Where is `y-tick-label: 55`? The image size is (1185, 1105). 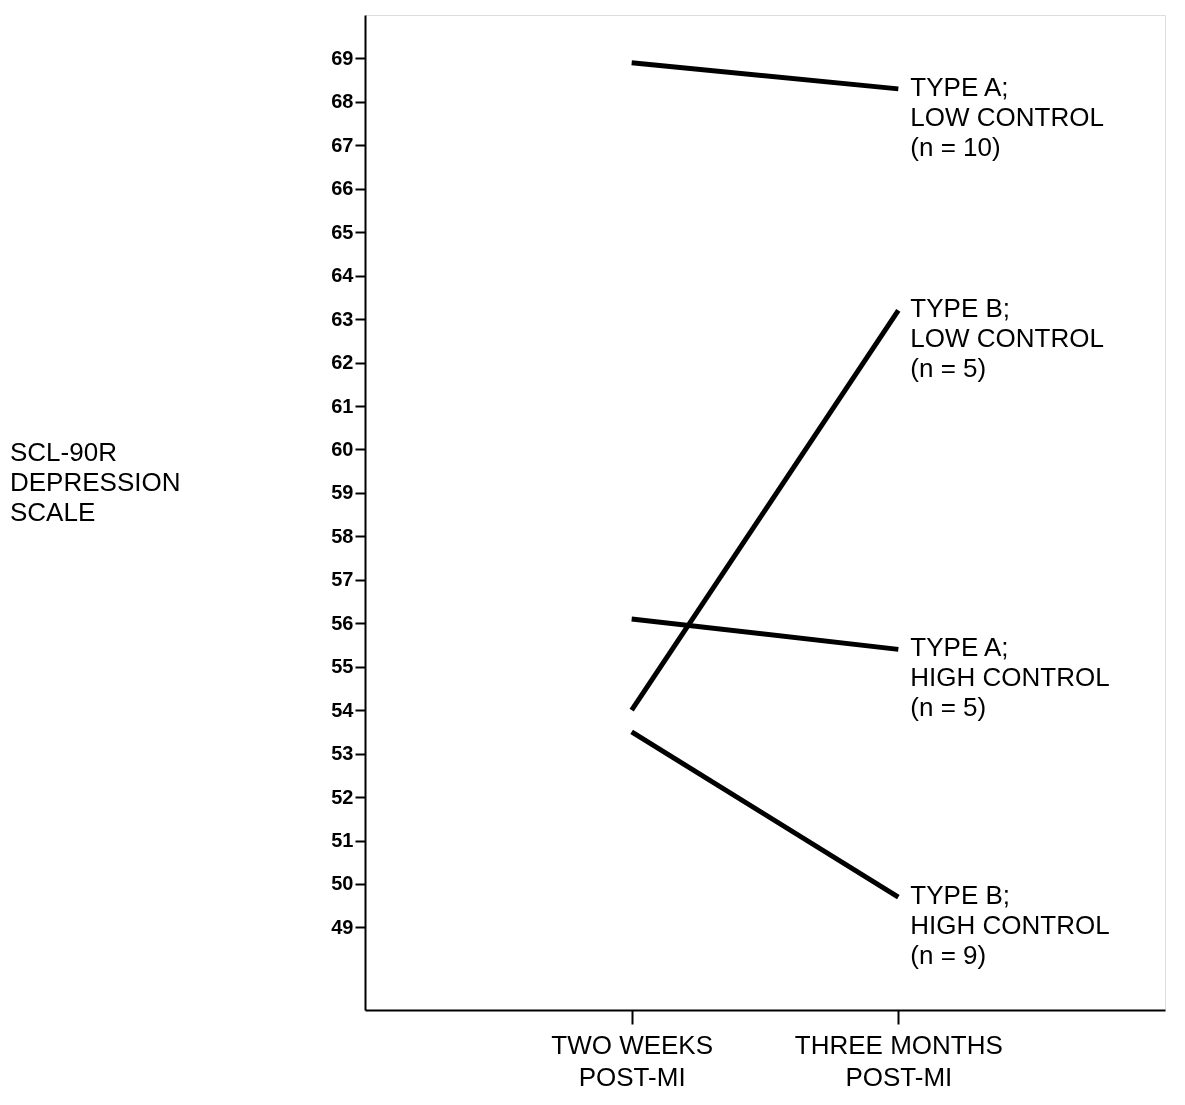 y-tick-label: 55 is located at coordinates (342, 666).